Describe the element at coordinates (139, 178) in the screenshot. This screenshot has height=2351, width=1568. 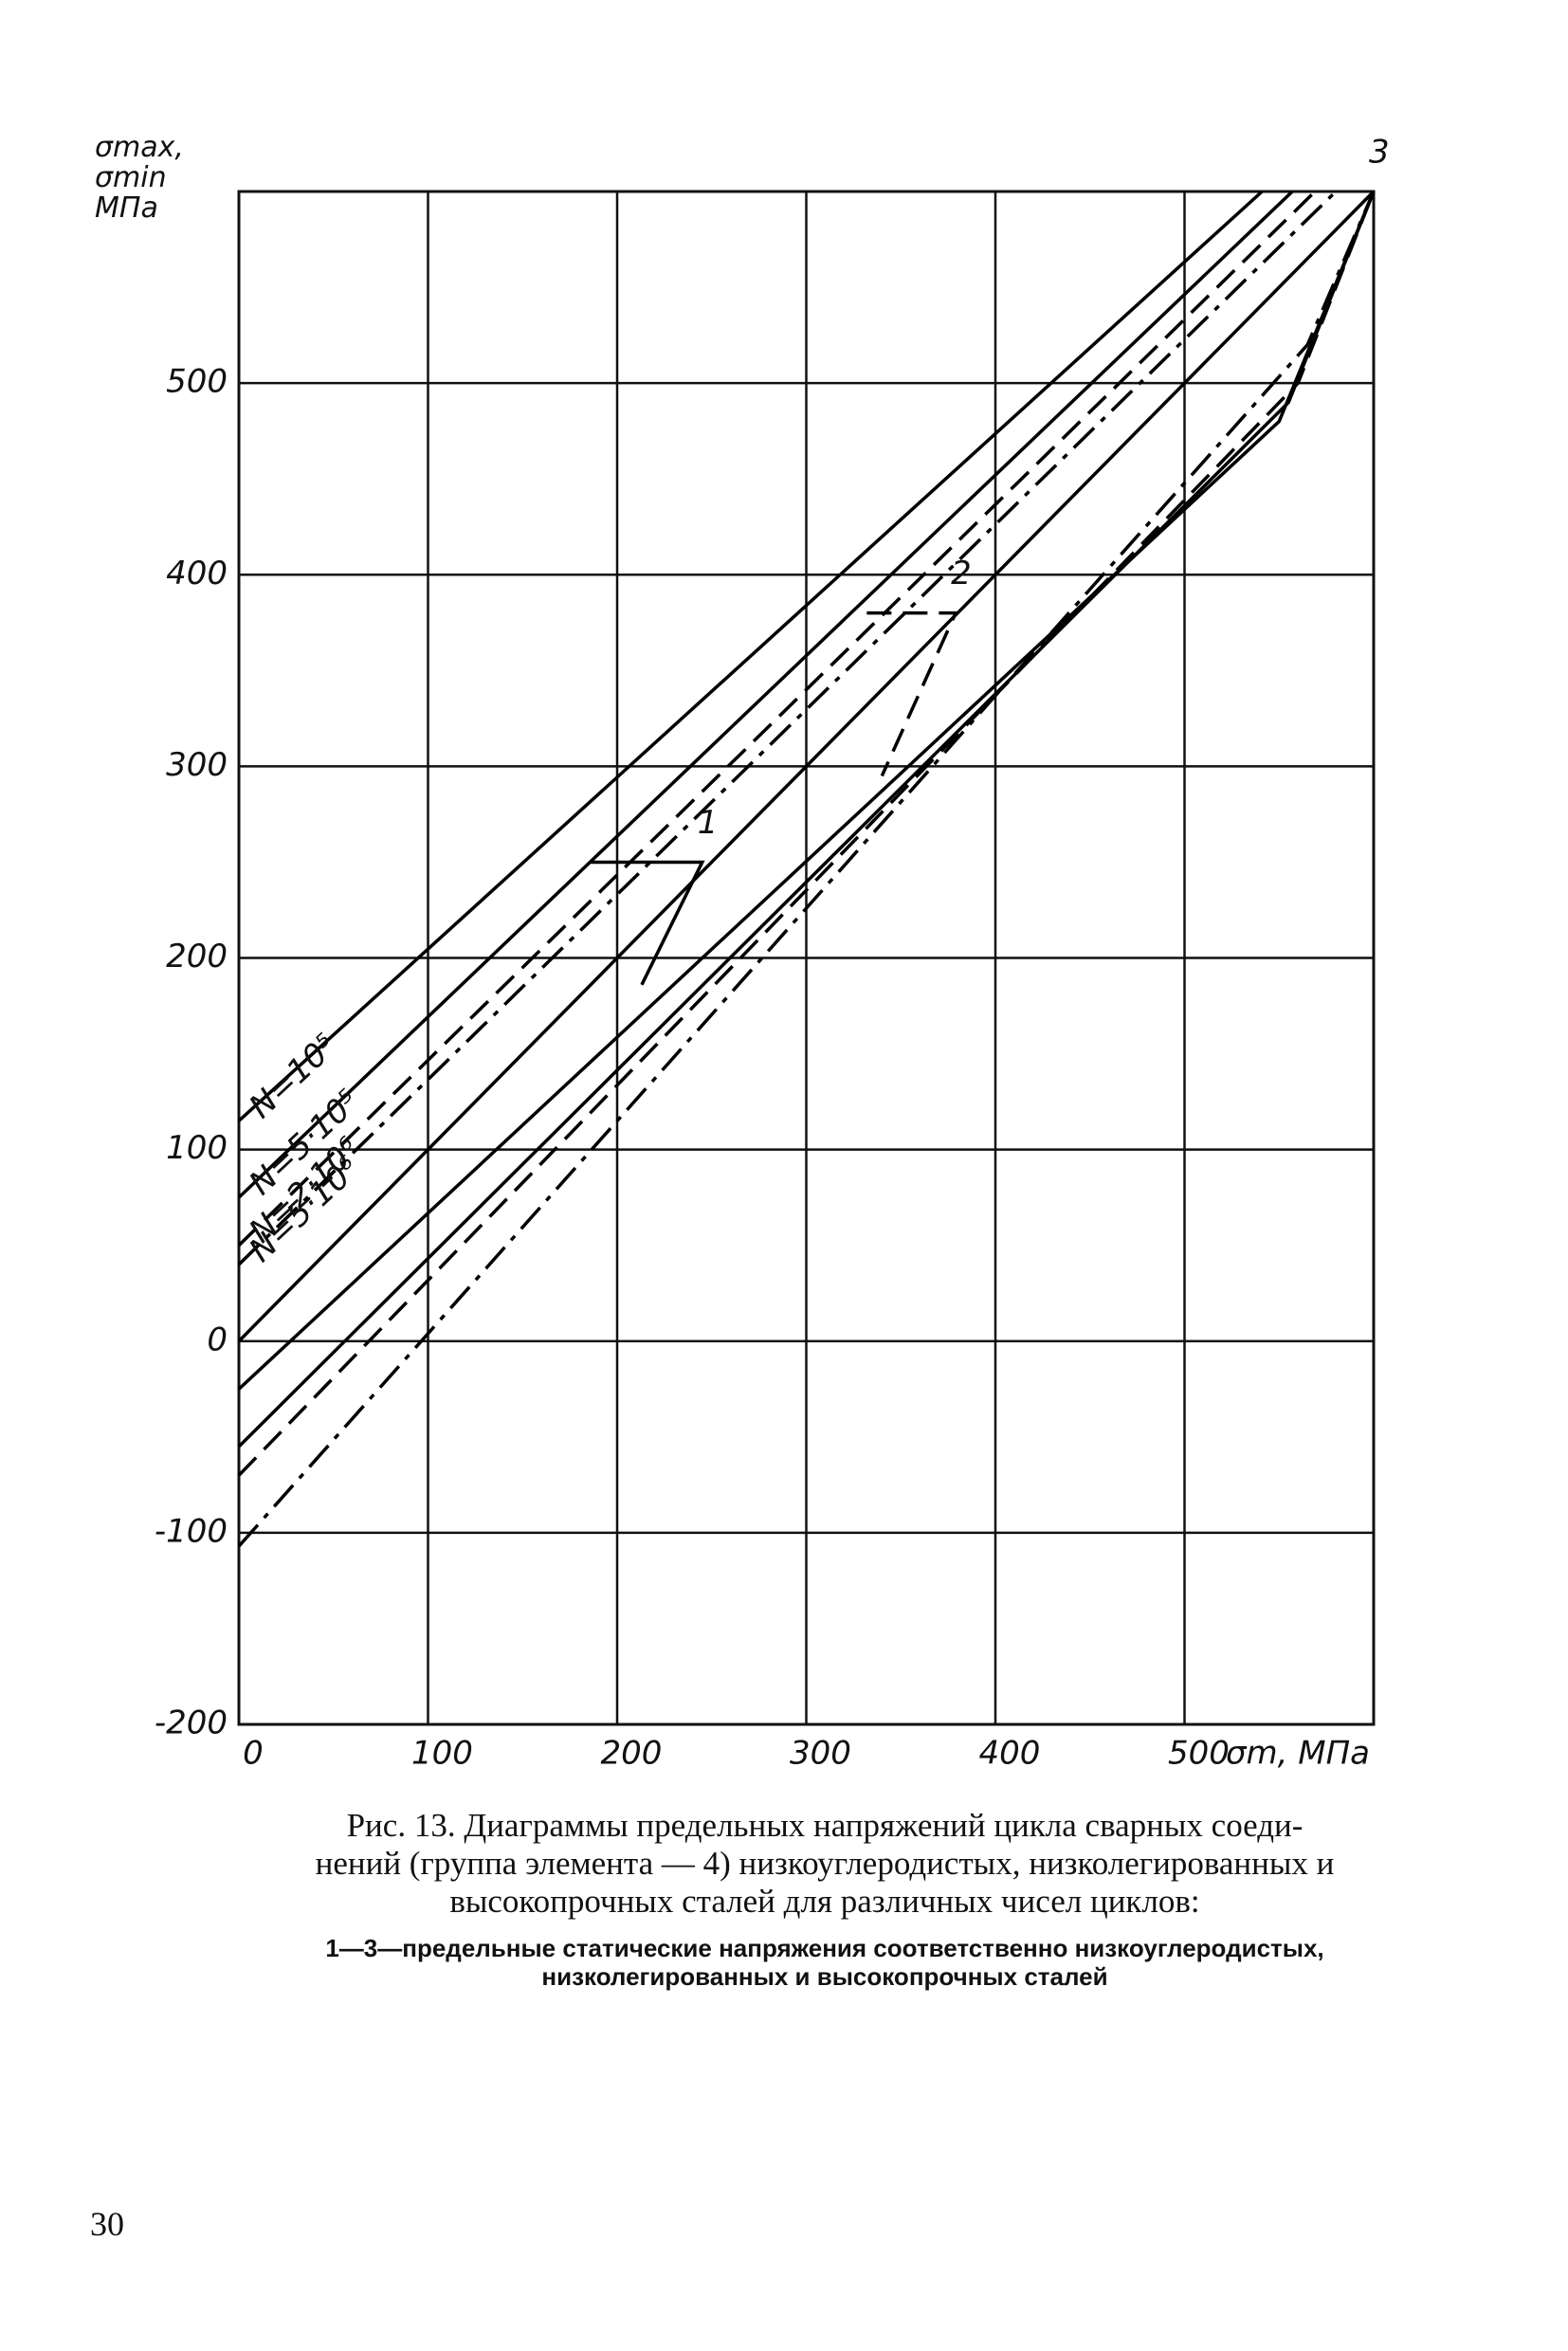
I see `y-axis-label: σmax, σmin МПа` at that location.